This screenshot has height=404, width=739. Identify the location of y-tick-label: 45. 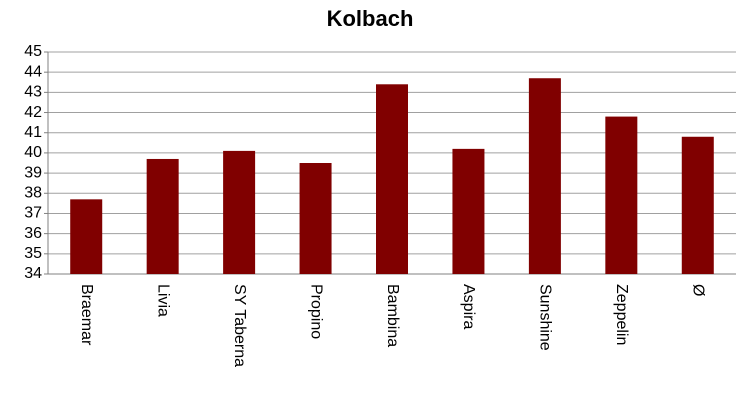
(33, 51).